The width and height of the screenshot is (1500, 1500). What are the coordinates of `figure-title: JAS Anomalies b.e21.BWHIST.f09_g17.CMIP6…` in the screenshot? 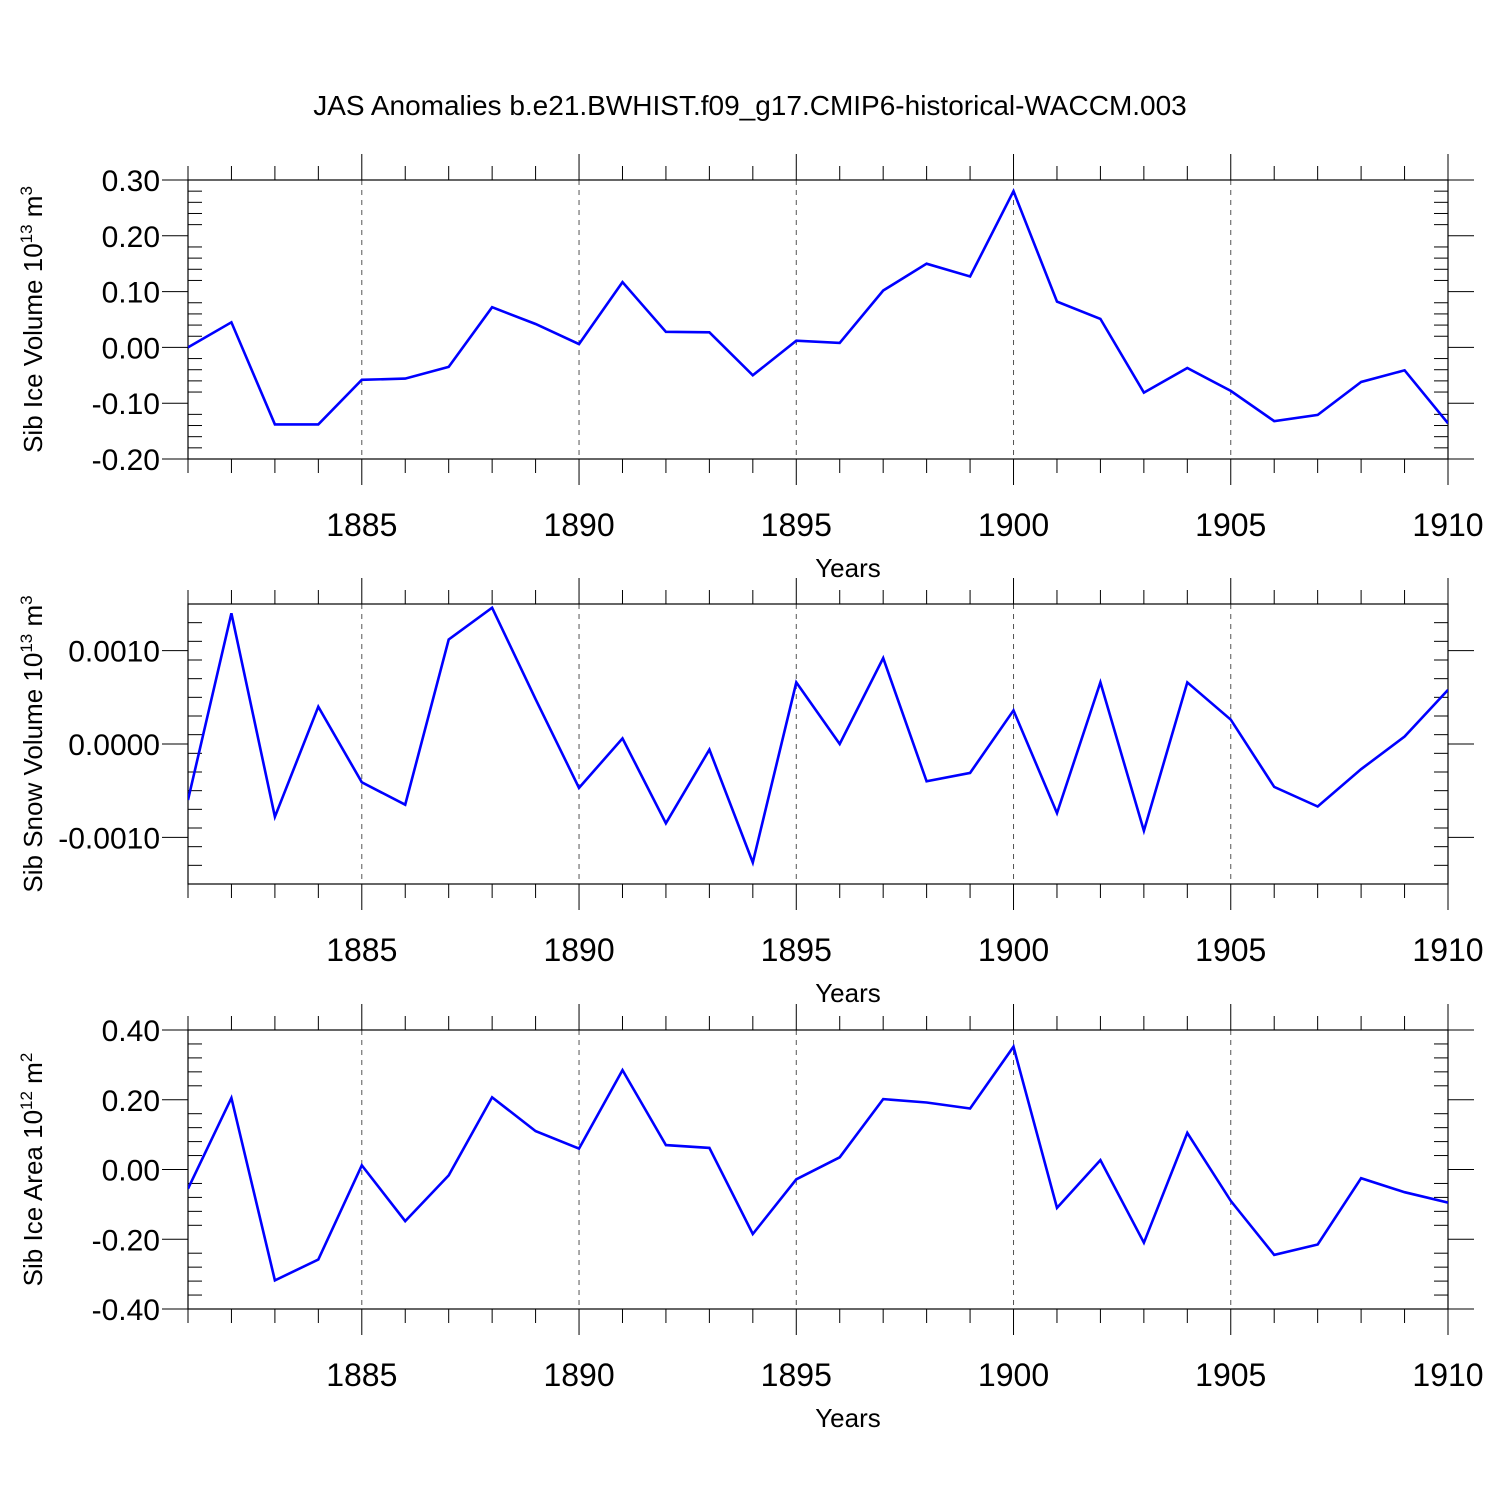 It's located at (750, 105).